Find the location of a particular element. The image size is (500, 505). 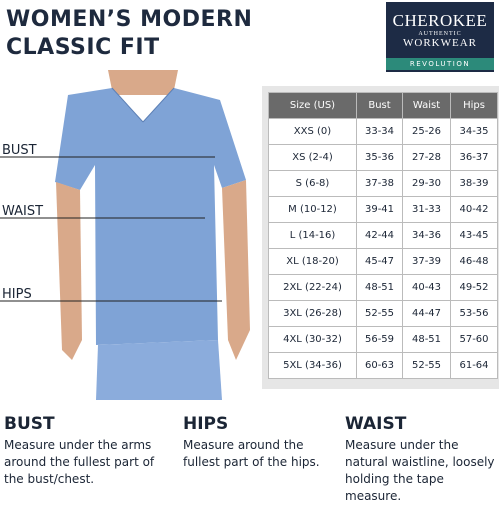

note-heading: HIPS is located at coordinates (206, 424).